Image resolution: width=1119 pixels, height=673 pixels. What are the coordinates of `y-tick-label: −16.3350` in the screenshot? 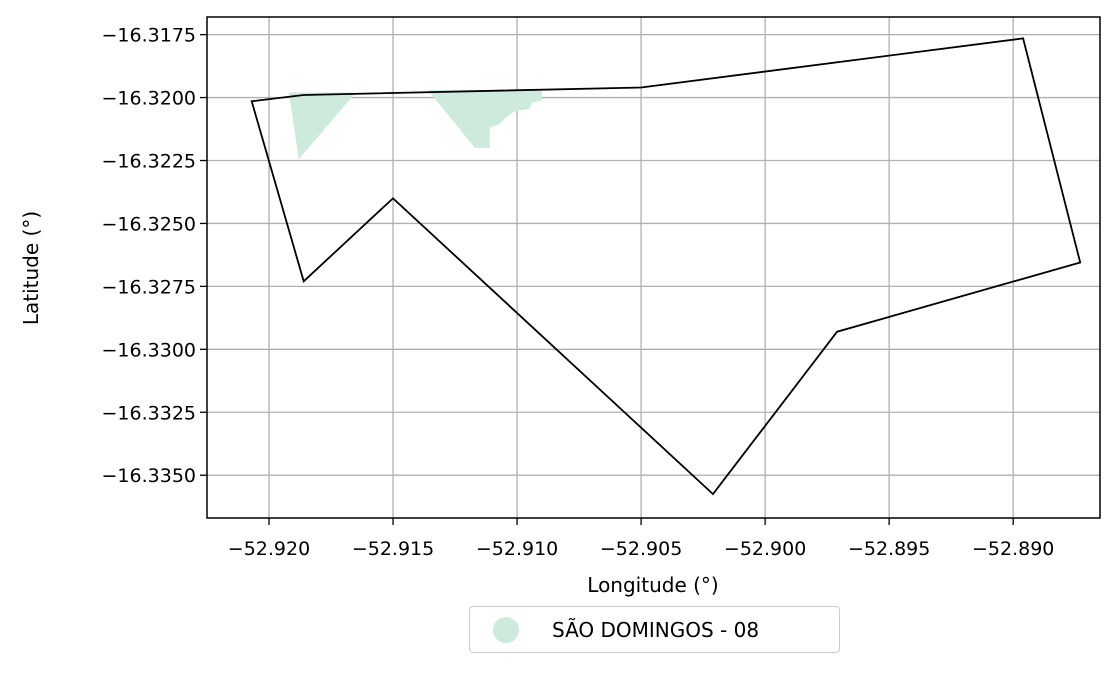 It's located at (149, 476).